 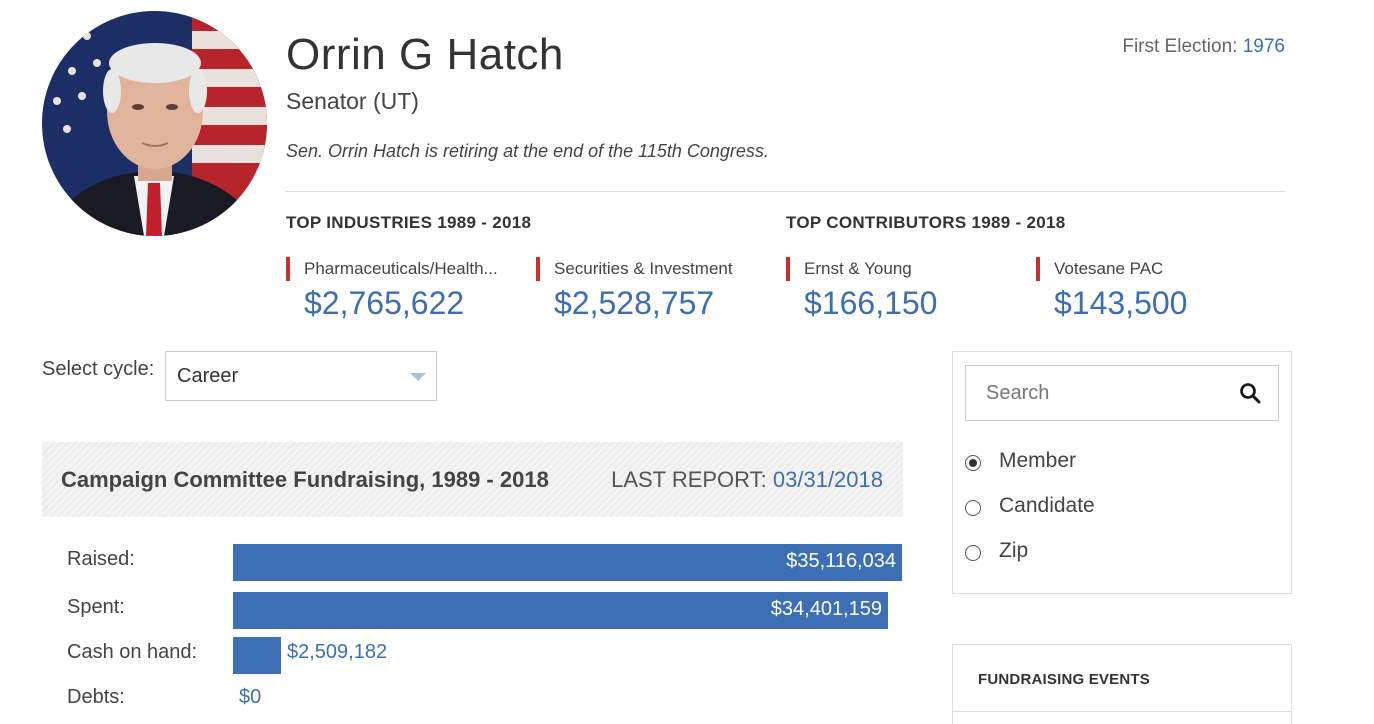 I want to click on events-divider, so click(x=1122, y=711).